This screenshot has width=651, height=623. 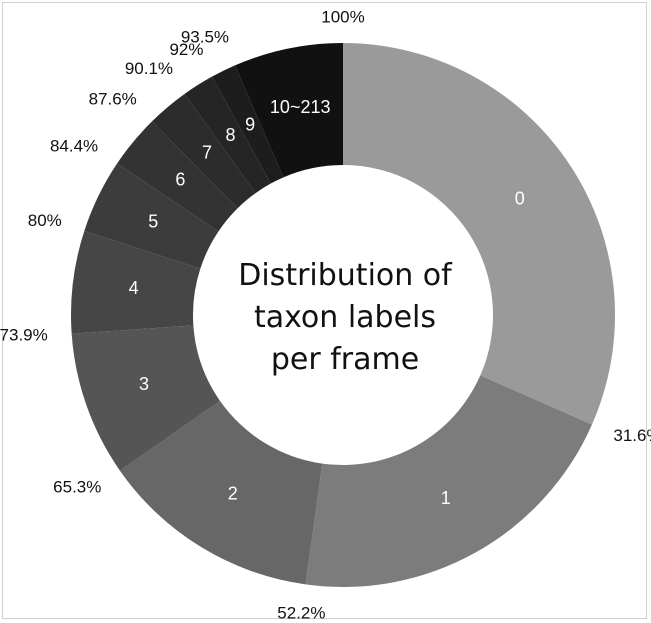 What do you see at coordinates (345, 275) in the screenshot?
I see `title-line-1: Distribution of` at bounding box center [345, 275].